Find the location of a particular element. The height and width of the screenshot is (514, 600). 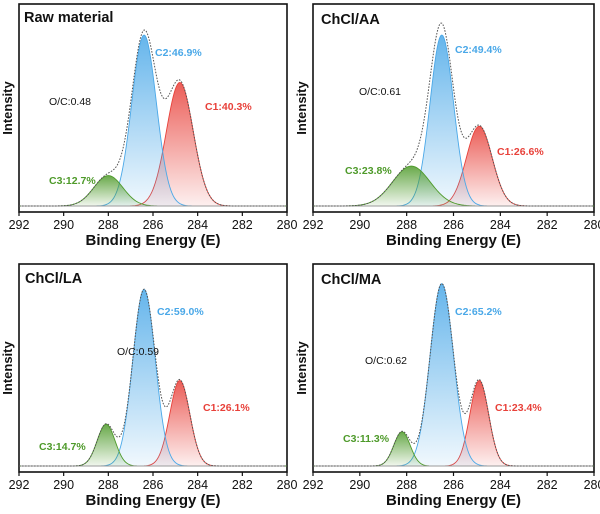

peak-c2-label: C2:59.0% is located at coordinates (180, 312).